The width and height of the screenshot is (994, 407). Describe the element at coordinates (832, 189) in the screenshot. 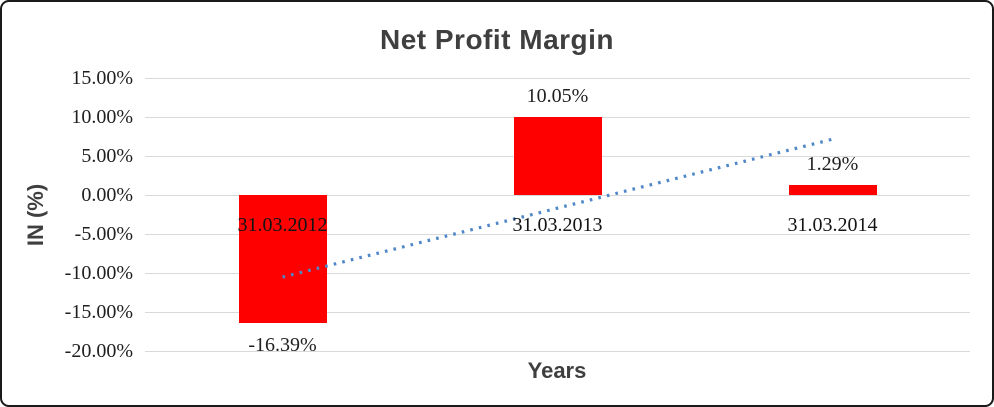

I see `bar-31.03.2014` at that location.